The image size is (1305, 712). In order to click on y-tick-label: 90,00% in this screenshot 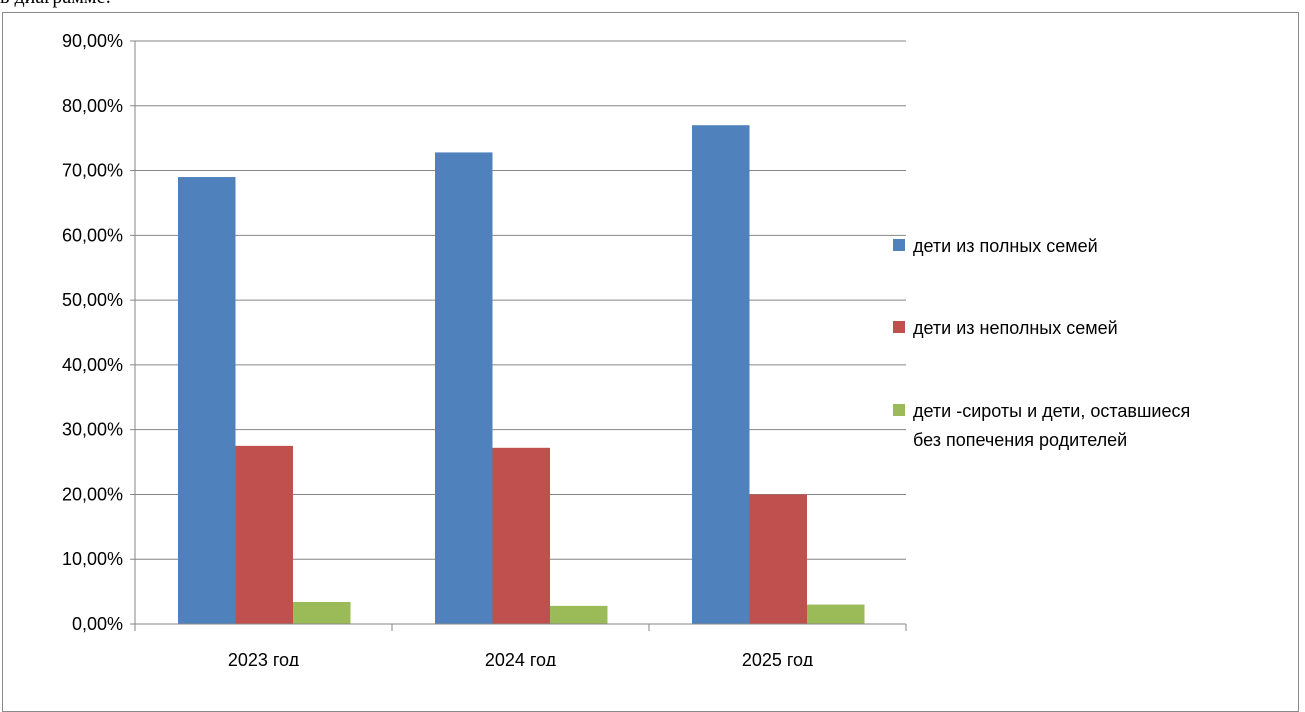, I will do `click(92, 41)`.